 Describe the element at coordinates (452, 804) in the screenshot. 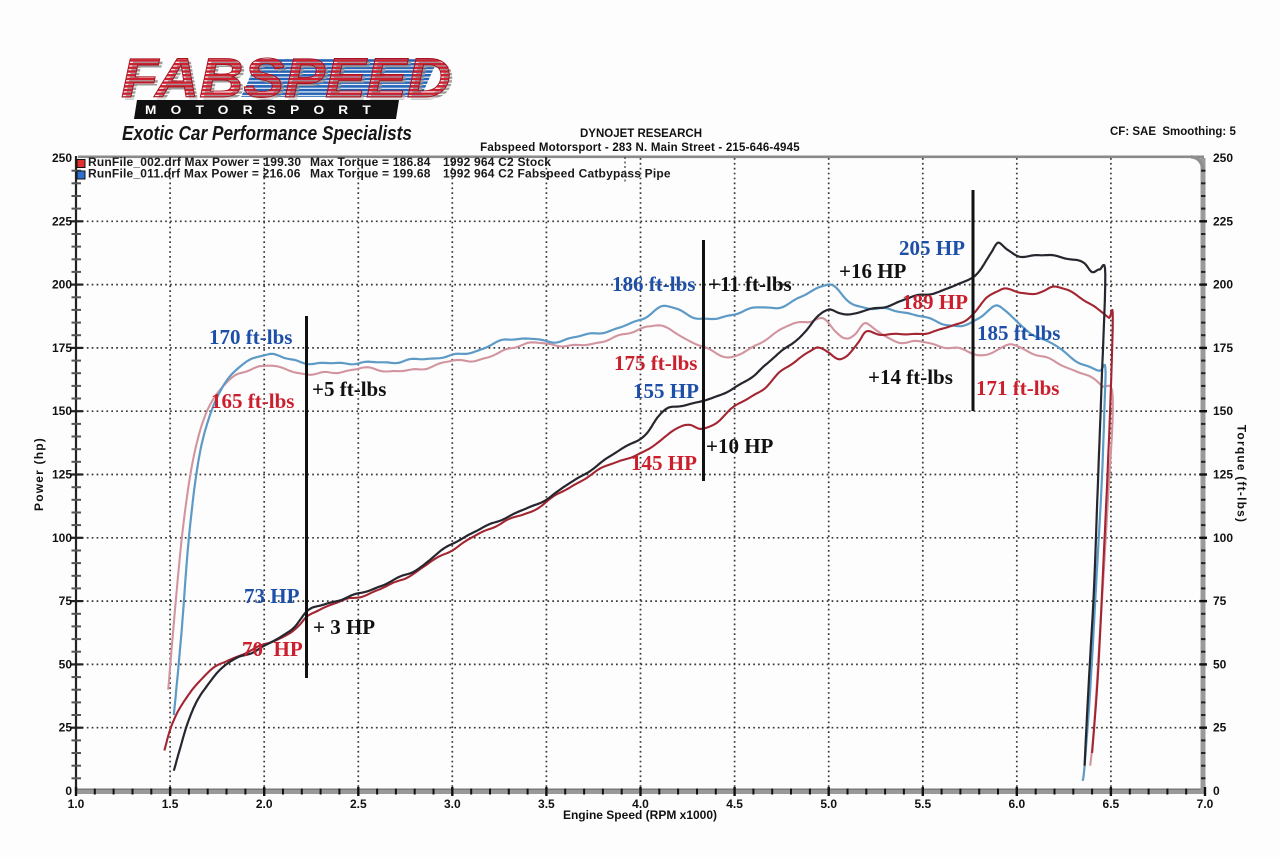

I see `svg-text: 3.0` at that location.